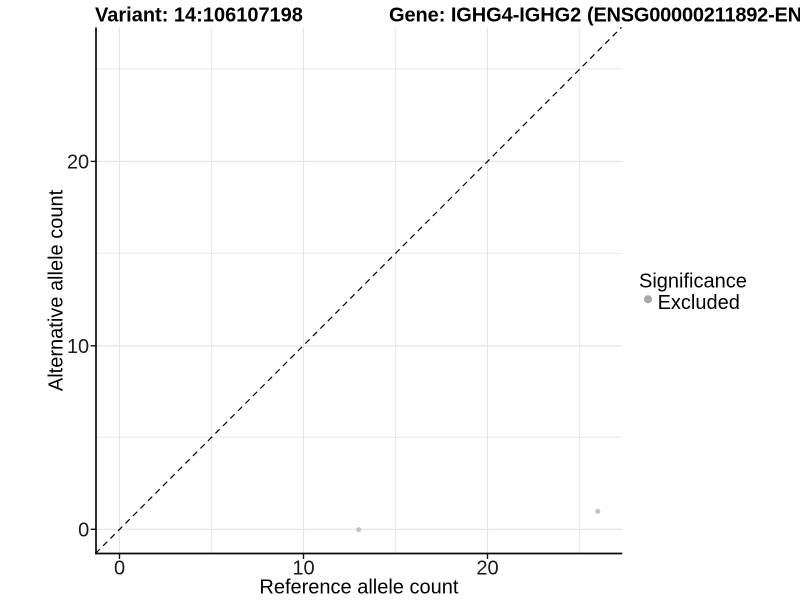 This screenshot has height=600, width=800. What do you see at coordinates (199, 16) in the screenshot?
I see `svg-text: Variant: 14:106107198` at bounding box center [199, 16].